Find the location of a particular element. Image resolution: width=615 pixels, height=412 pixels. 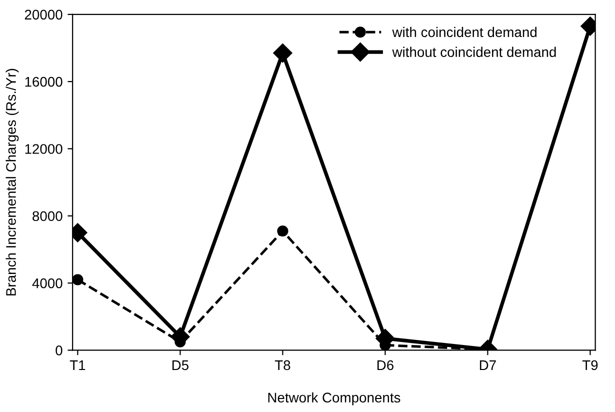

x-tick-label: D6 is located at coordinates (385, 365).